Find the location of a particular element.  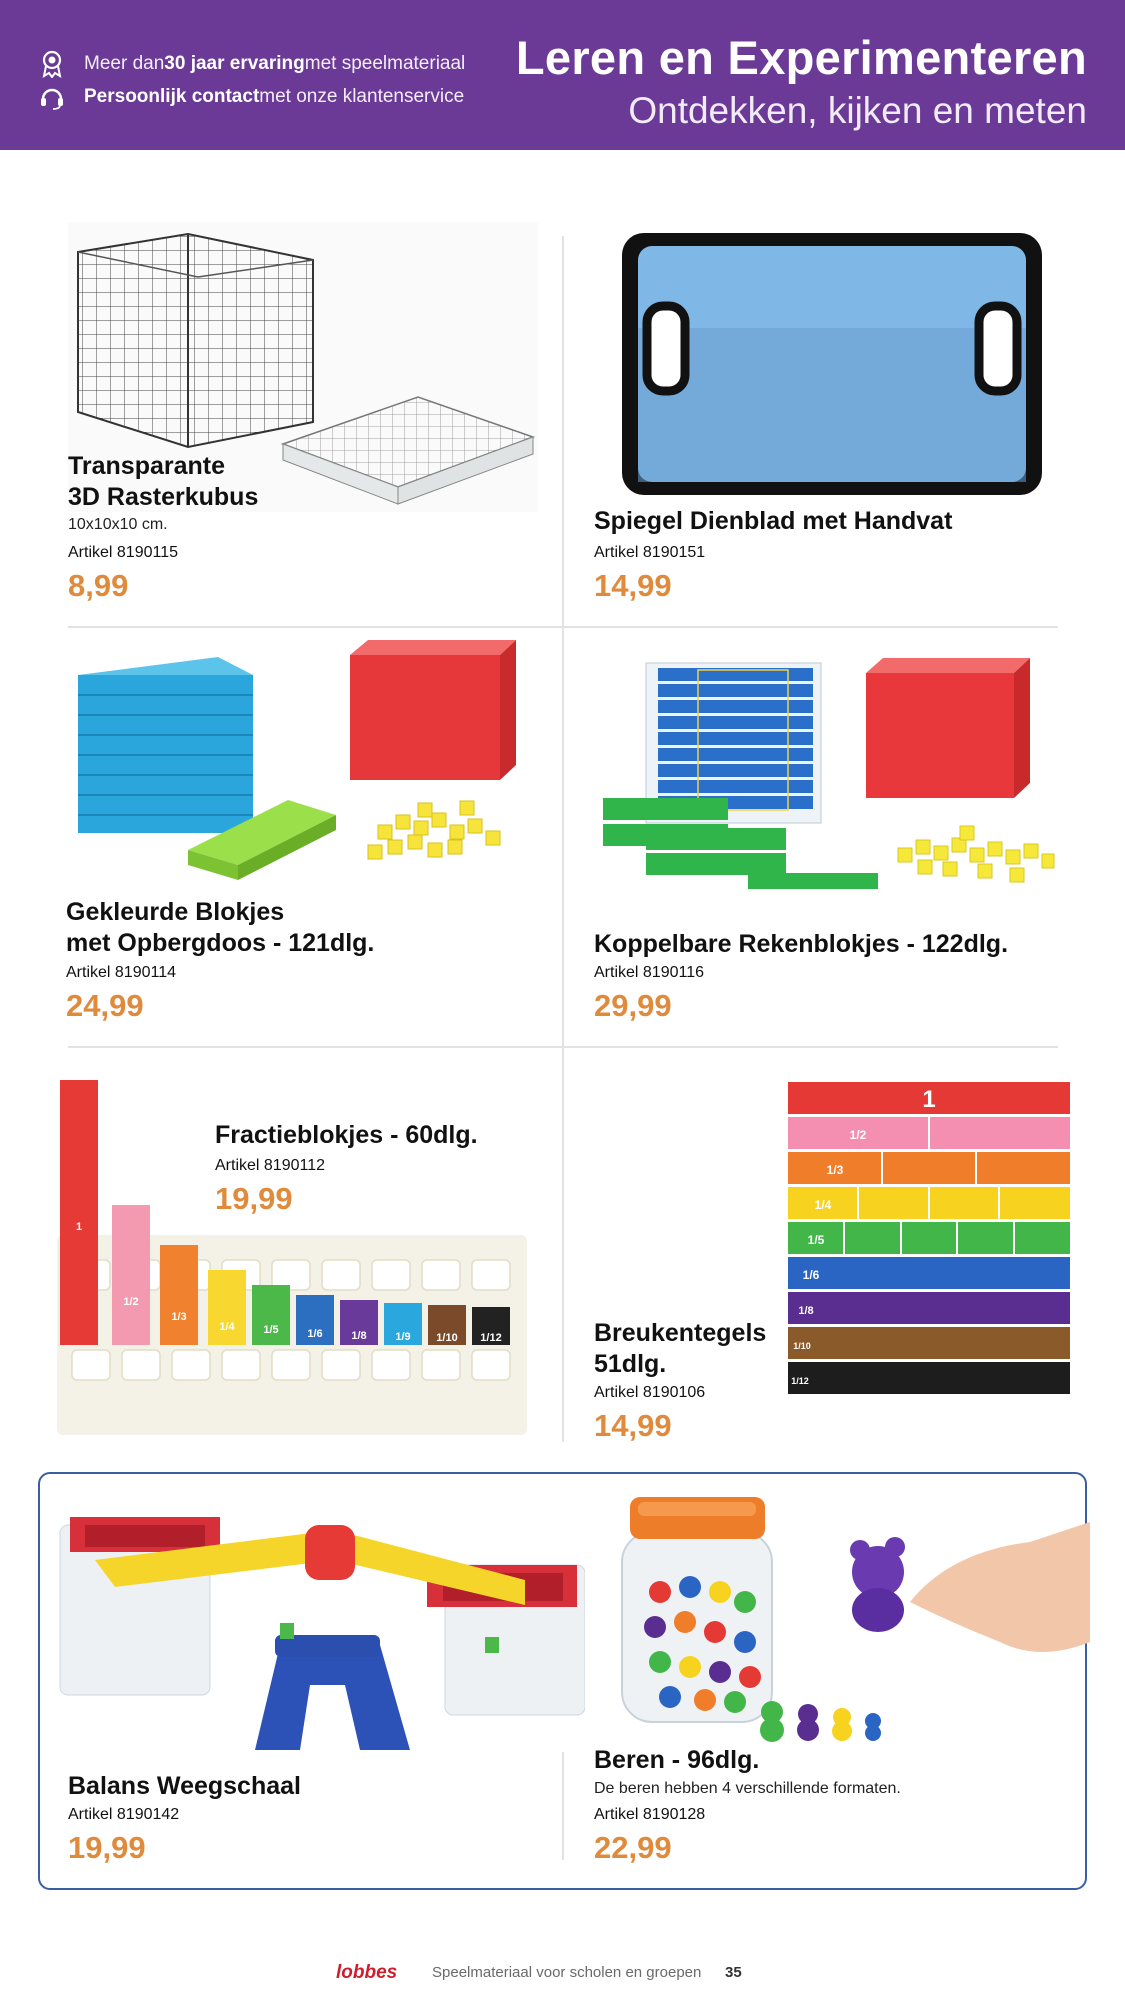

koppelbare-blokjes-price: 29,99 is located at coordinates (633, 1005).